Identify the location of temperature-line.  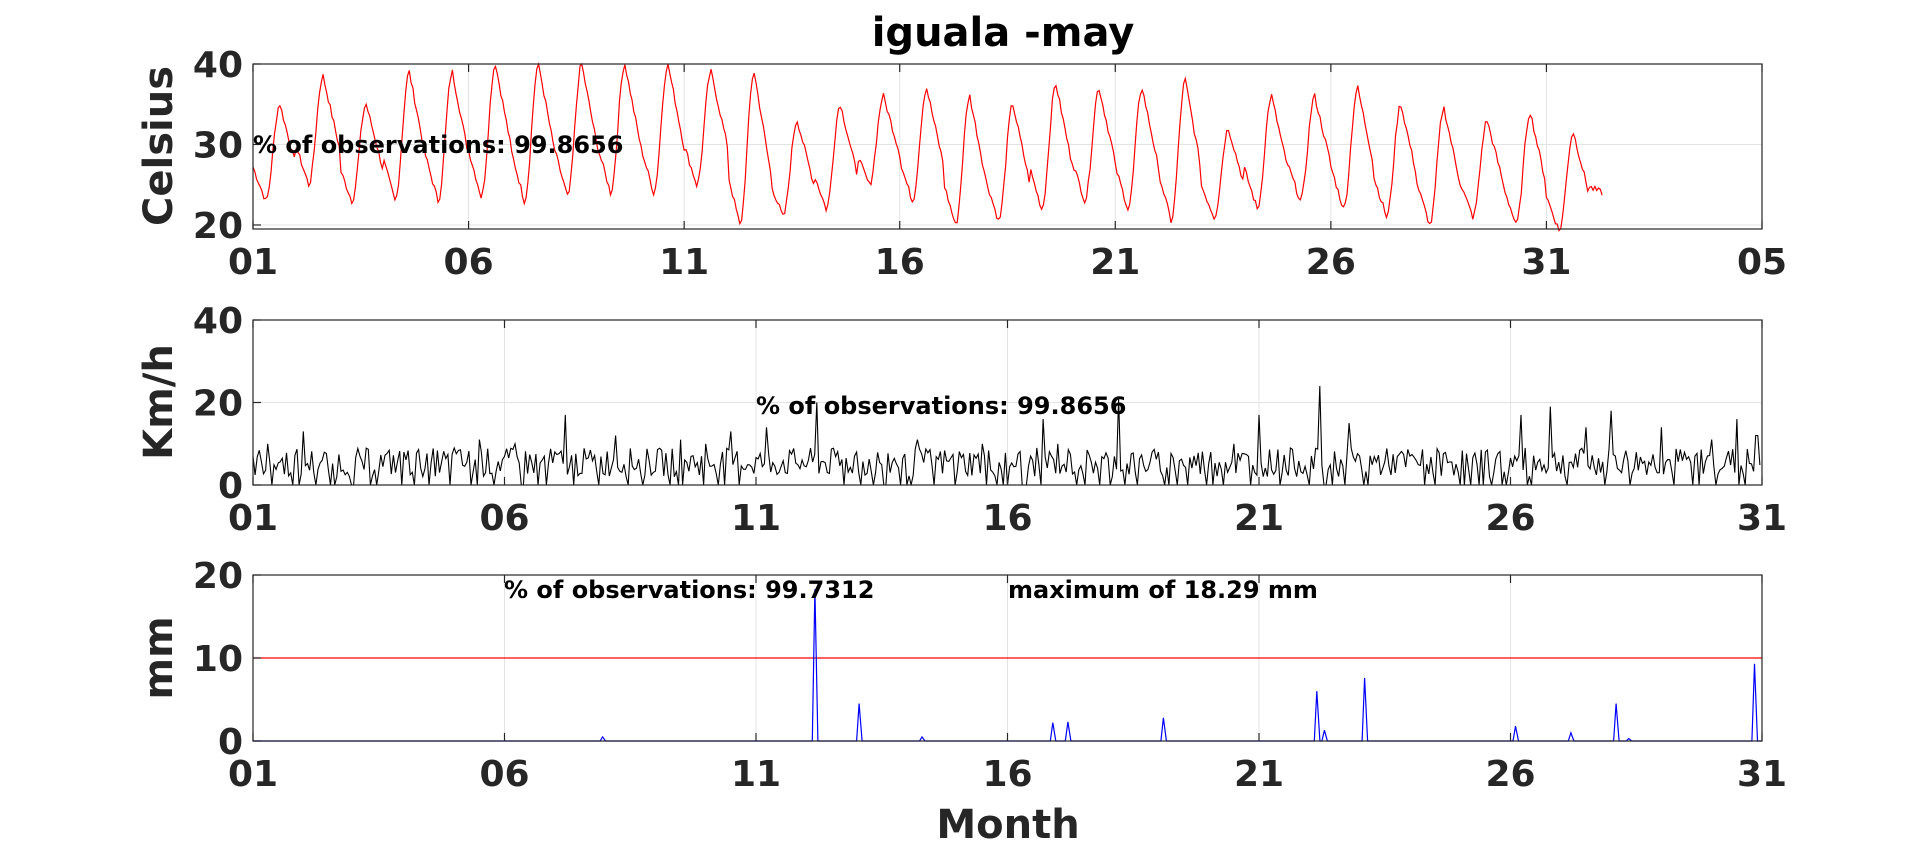
(927, 146).